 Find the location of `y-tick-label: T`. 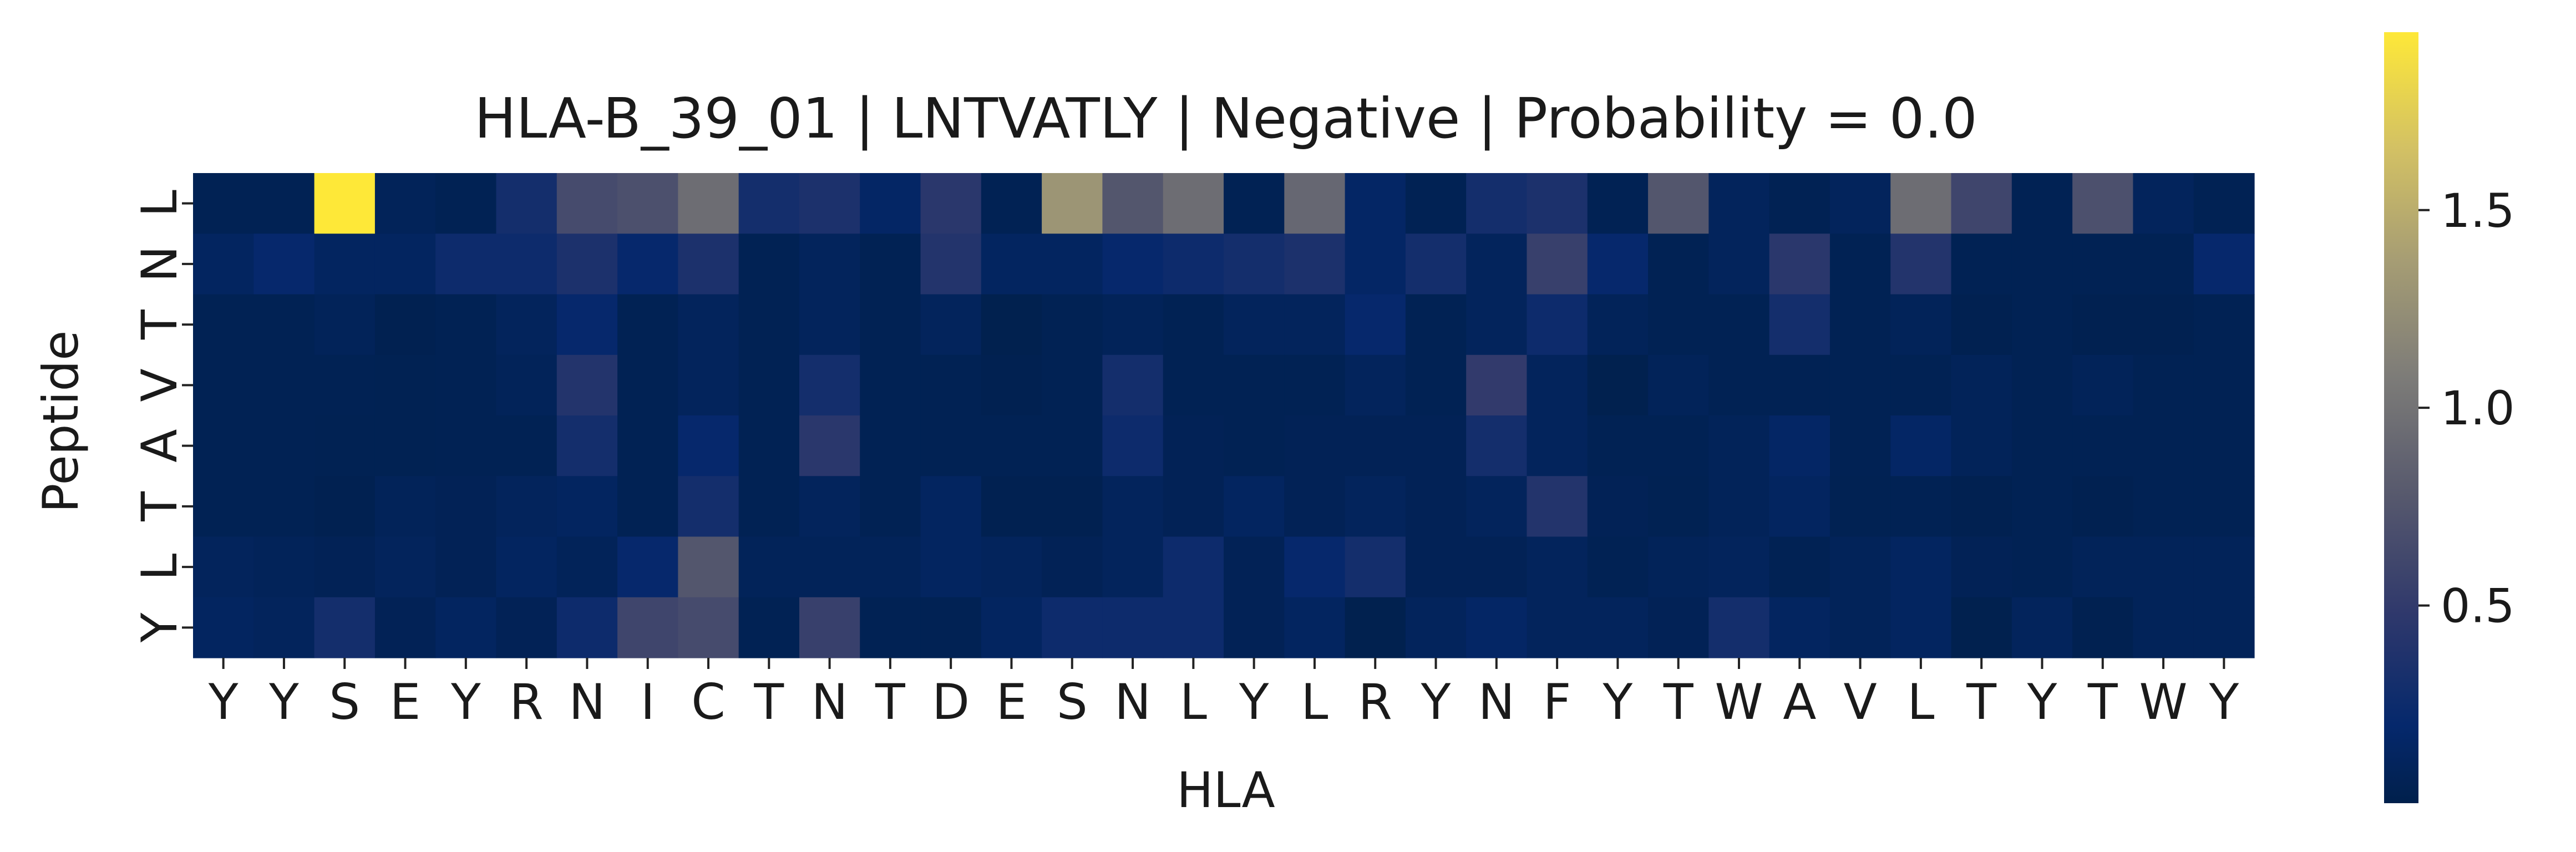

y-tick-label: T is located at coordinates (159, 324).